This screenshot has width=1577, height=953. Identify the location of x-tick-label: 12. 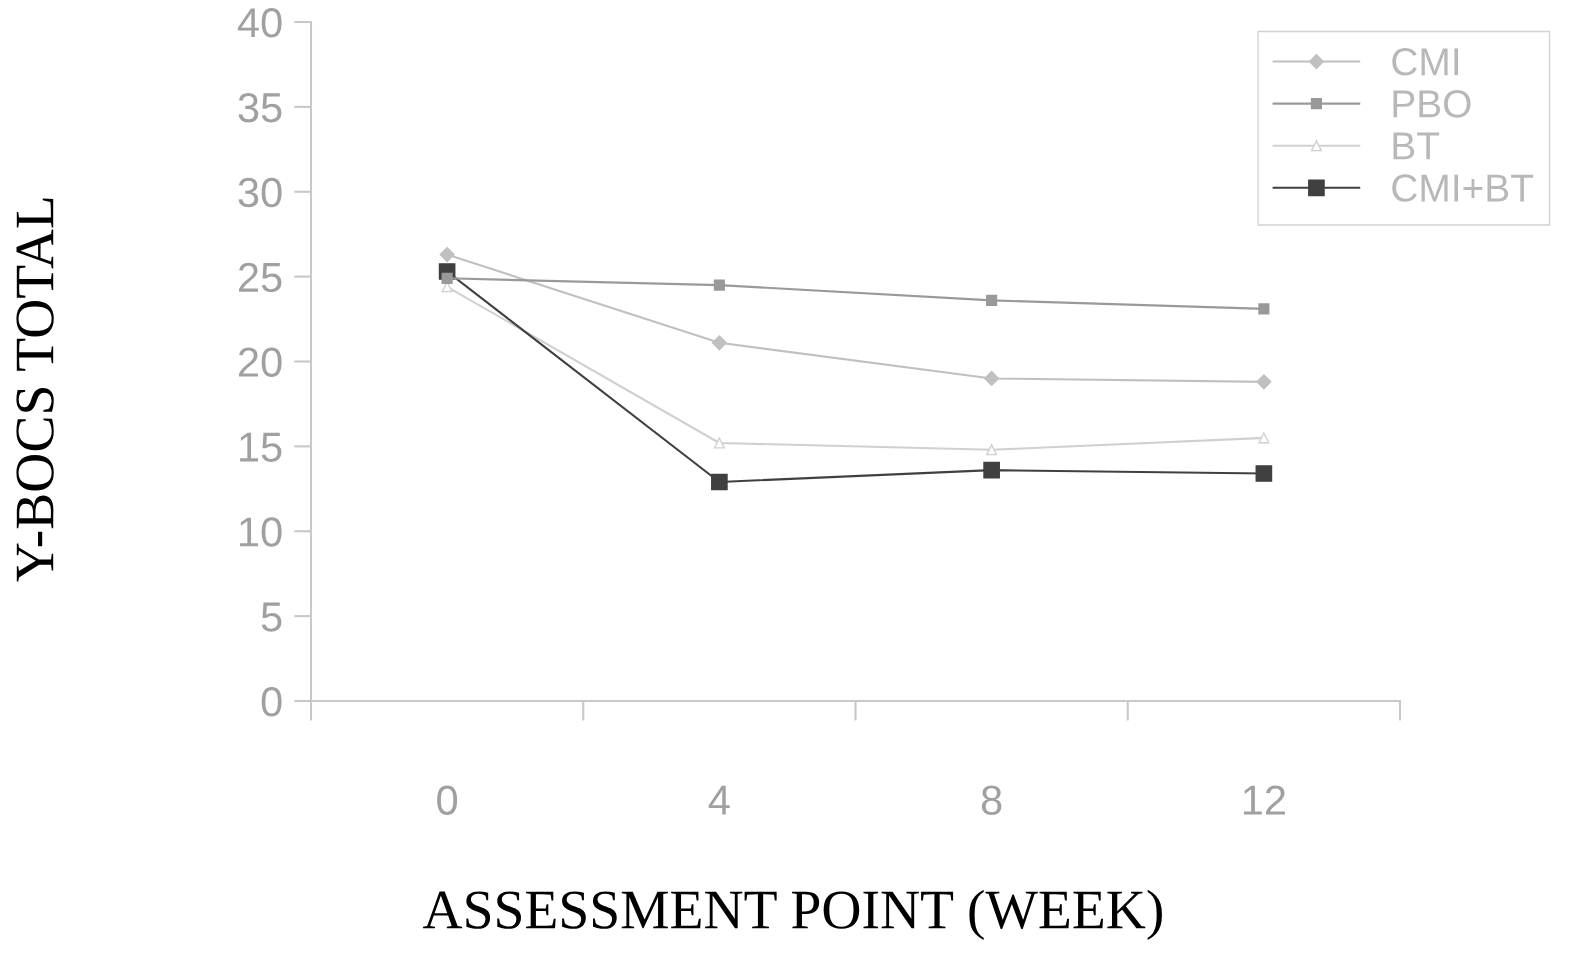
(1264, 800).